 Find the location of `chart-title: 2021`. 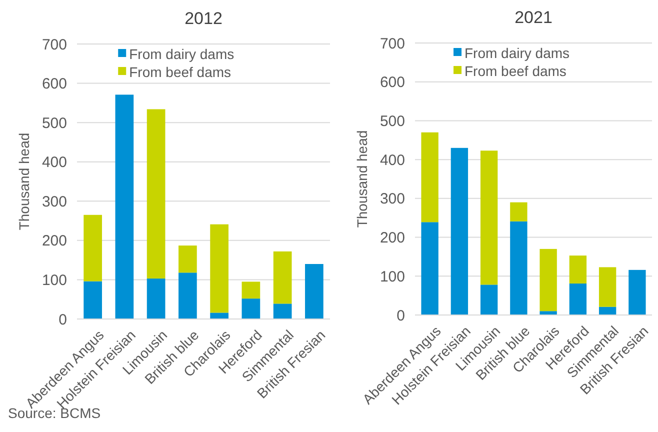

chart-title: 2021 is located at coordinates (533, 17).